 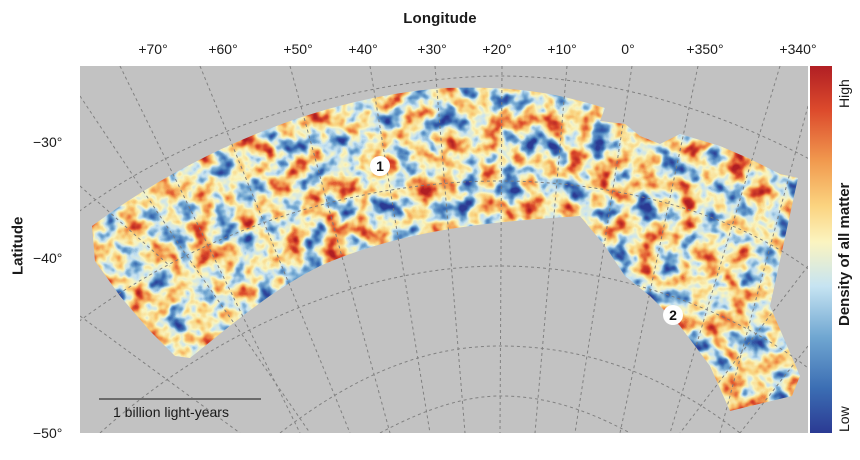 What do you see at coordinates (153, 49) in the screenshot?
I see `x-tick-label: +70°` at bounding box center [153, 49].